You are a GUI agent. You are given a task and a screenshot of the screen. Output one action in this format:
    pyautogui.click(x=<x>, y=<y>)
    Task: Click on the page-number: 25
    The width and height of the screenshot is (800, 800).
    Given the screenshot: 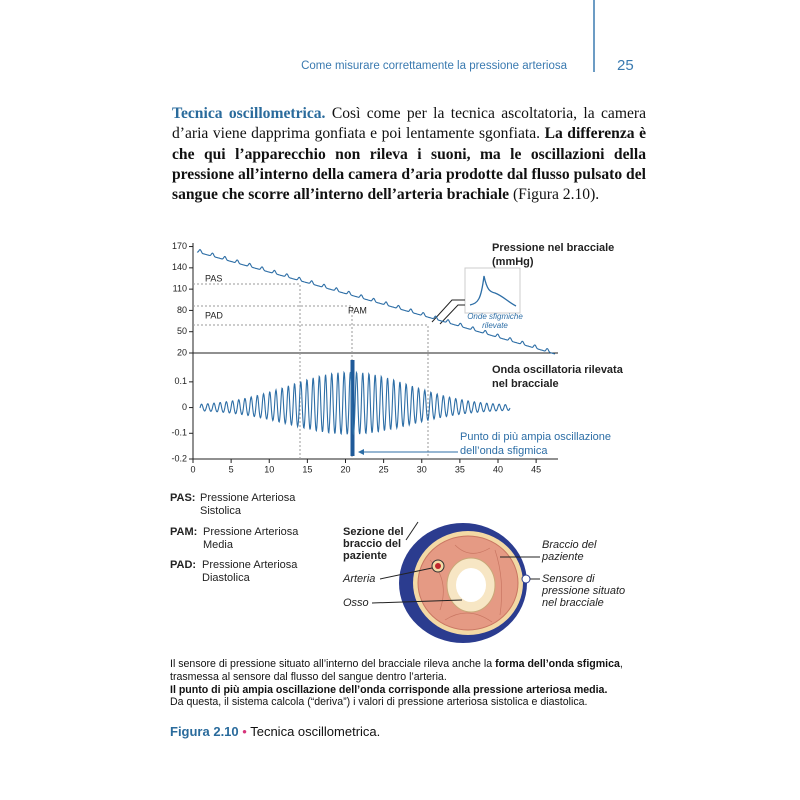 What is the action you would take?
    pyautogui.click(x=625, y=65)
    